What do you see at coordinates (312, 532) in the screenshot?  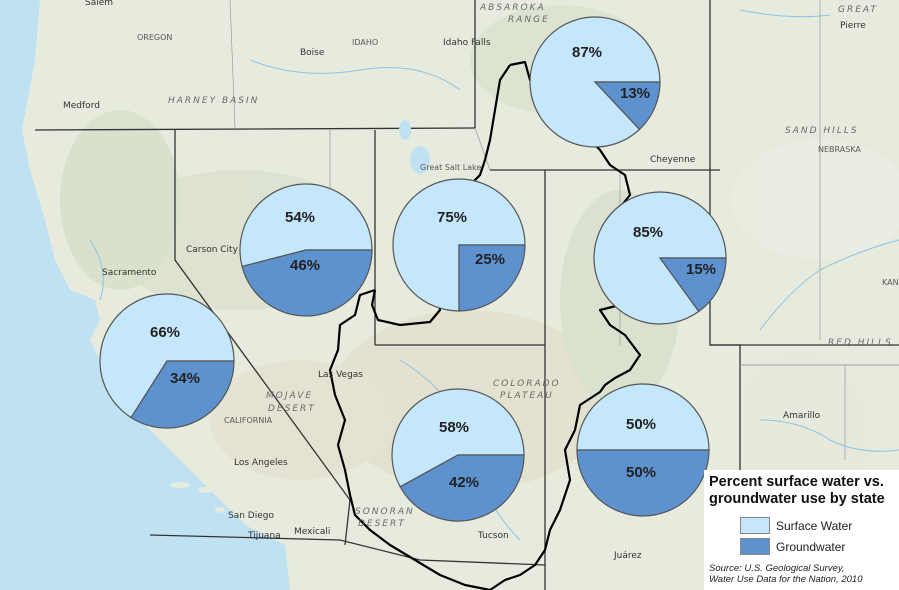 I see `city-mexicali: Mexicali` at bounding box center [312, 532].